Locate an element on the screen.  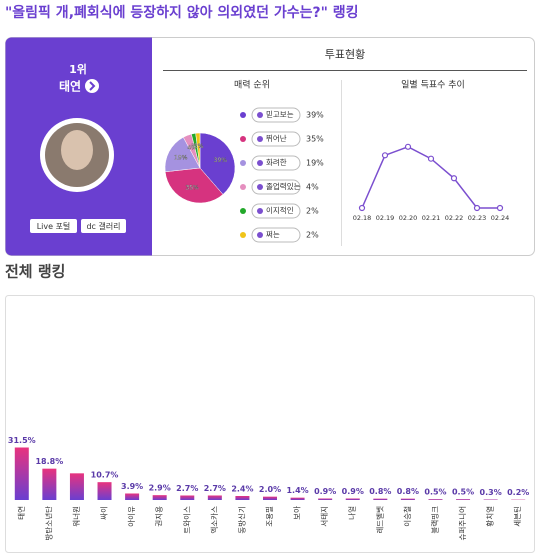
x-tick-label: 싸이 is located at coordinates (104, 513).